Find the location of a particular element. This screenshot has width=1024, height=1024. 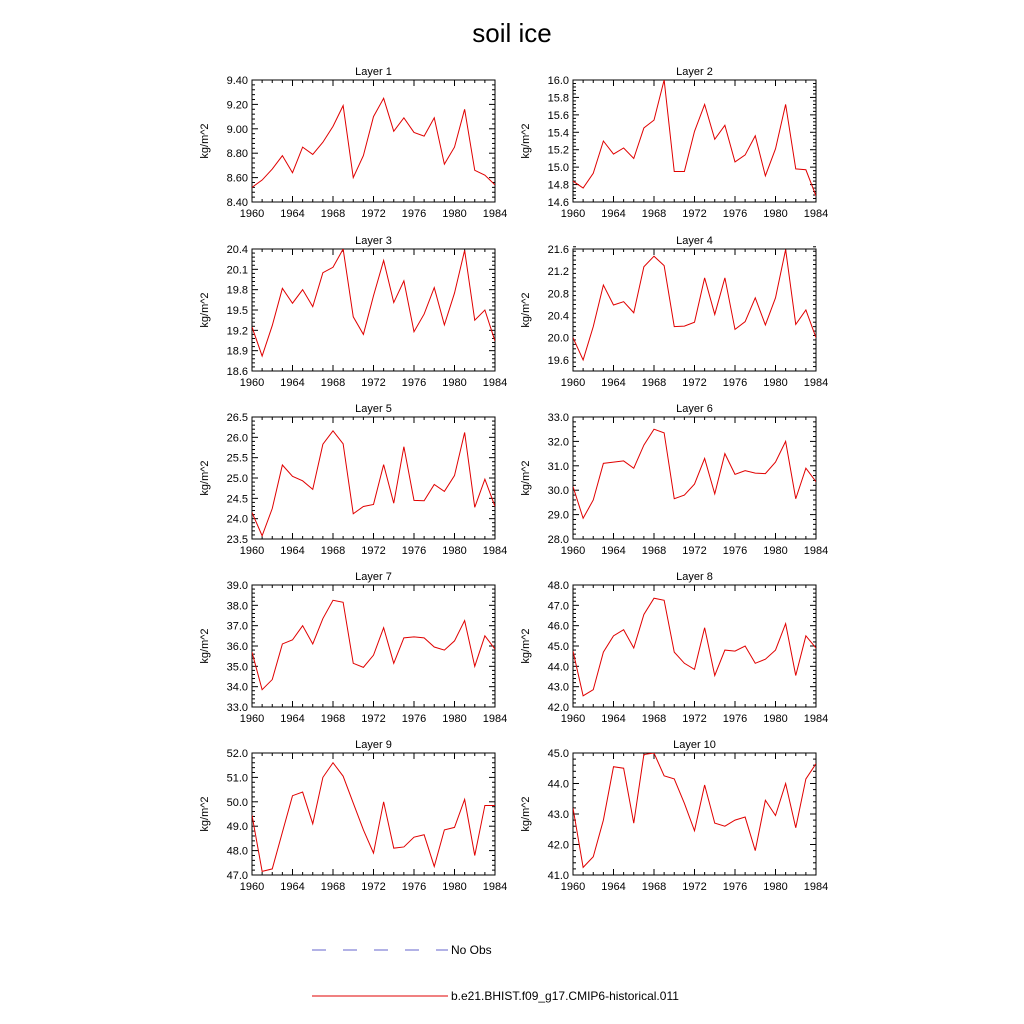

y-tick-label: 15.4 is located at coordinates (558, 133).